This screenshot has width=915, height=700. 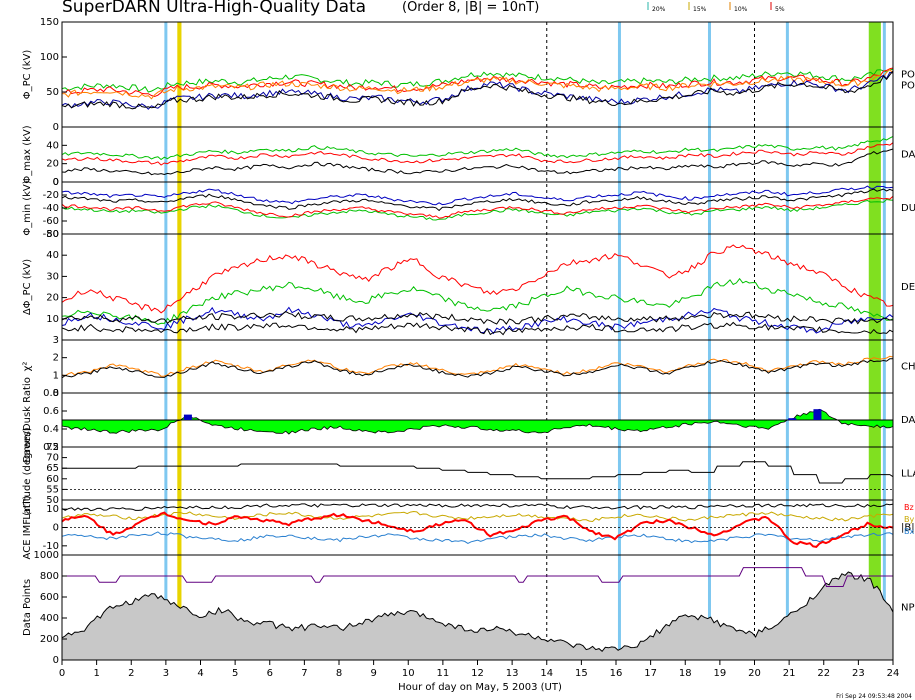 I want to click on y-tick-label: 30, so click(x=52, y=276).